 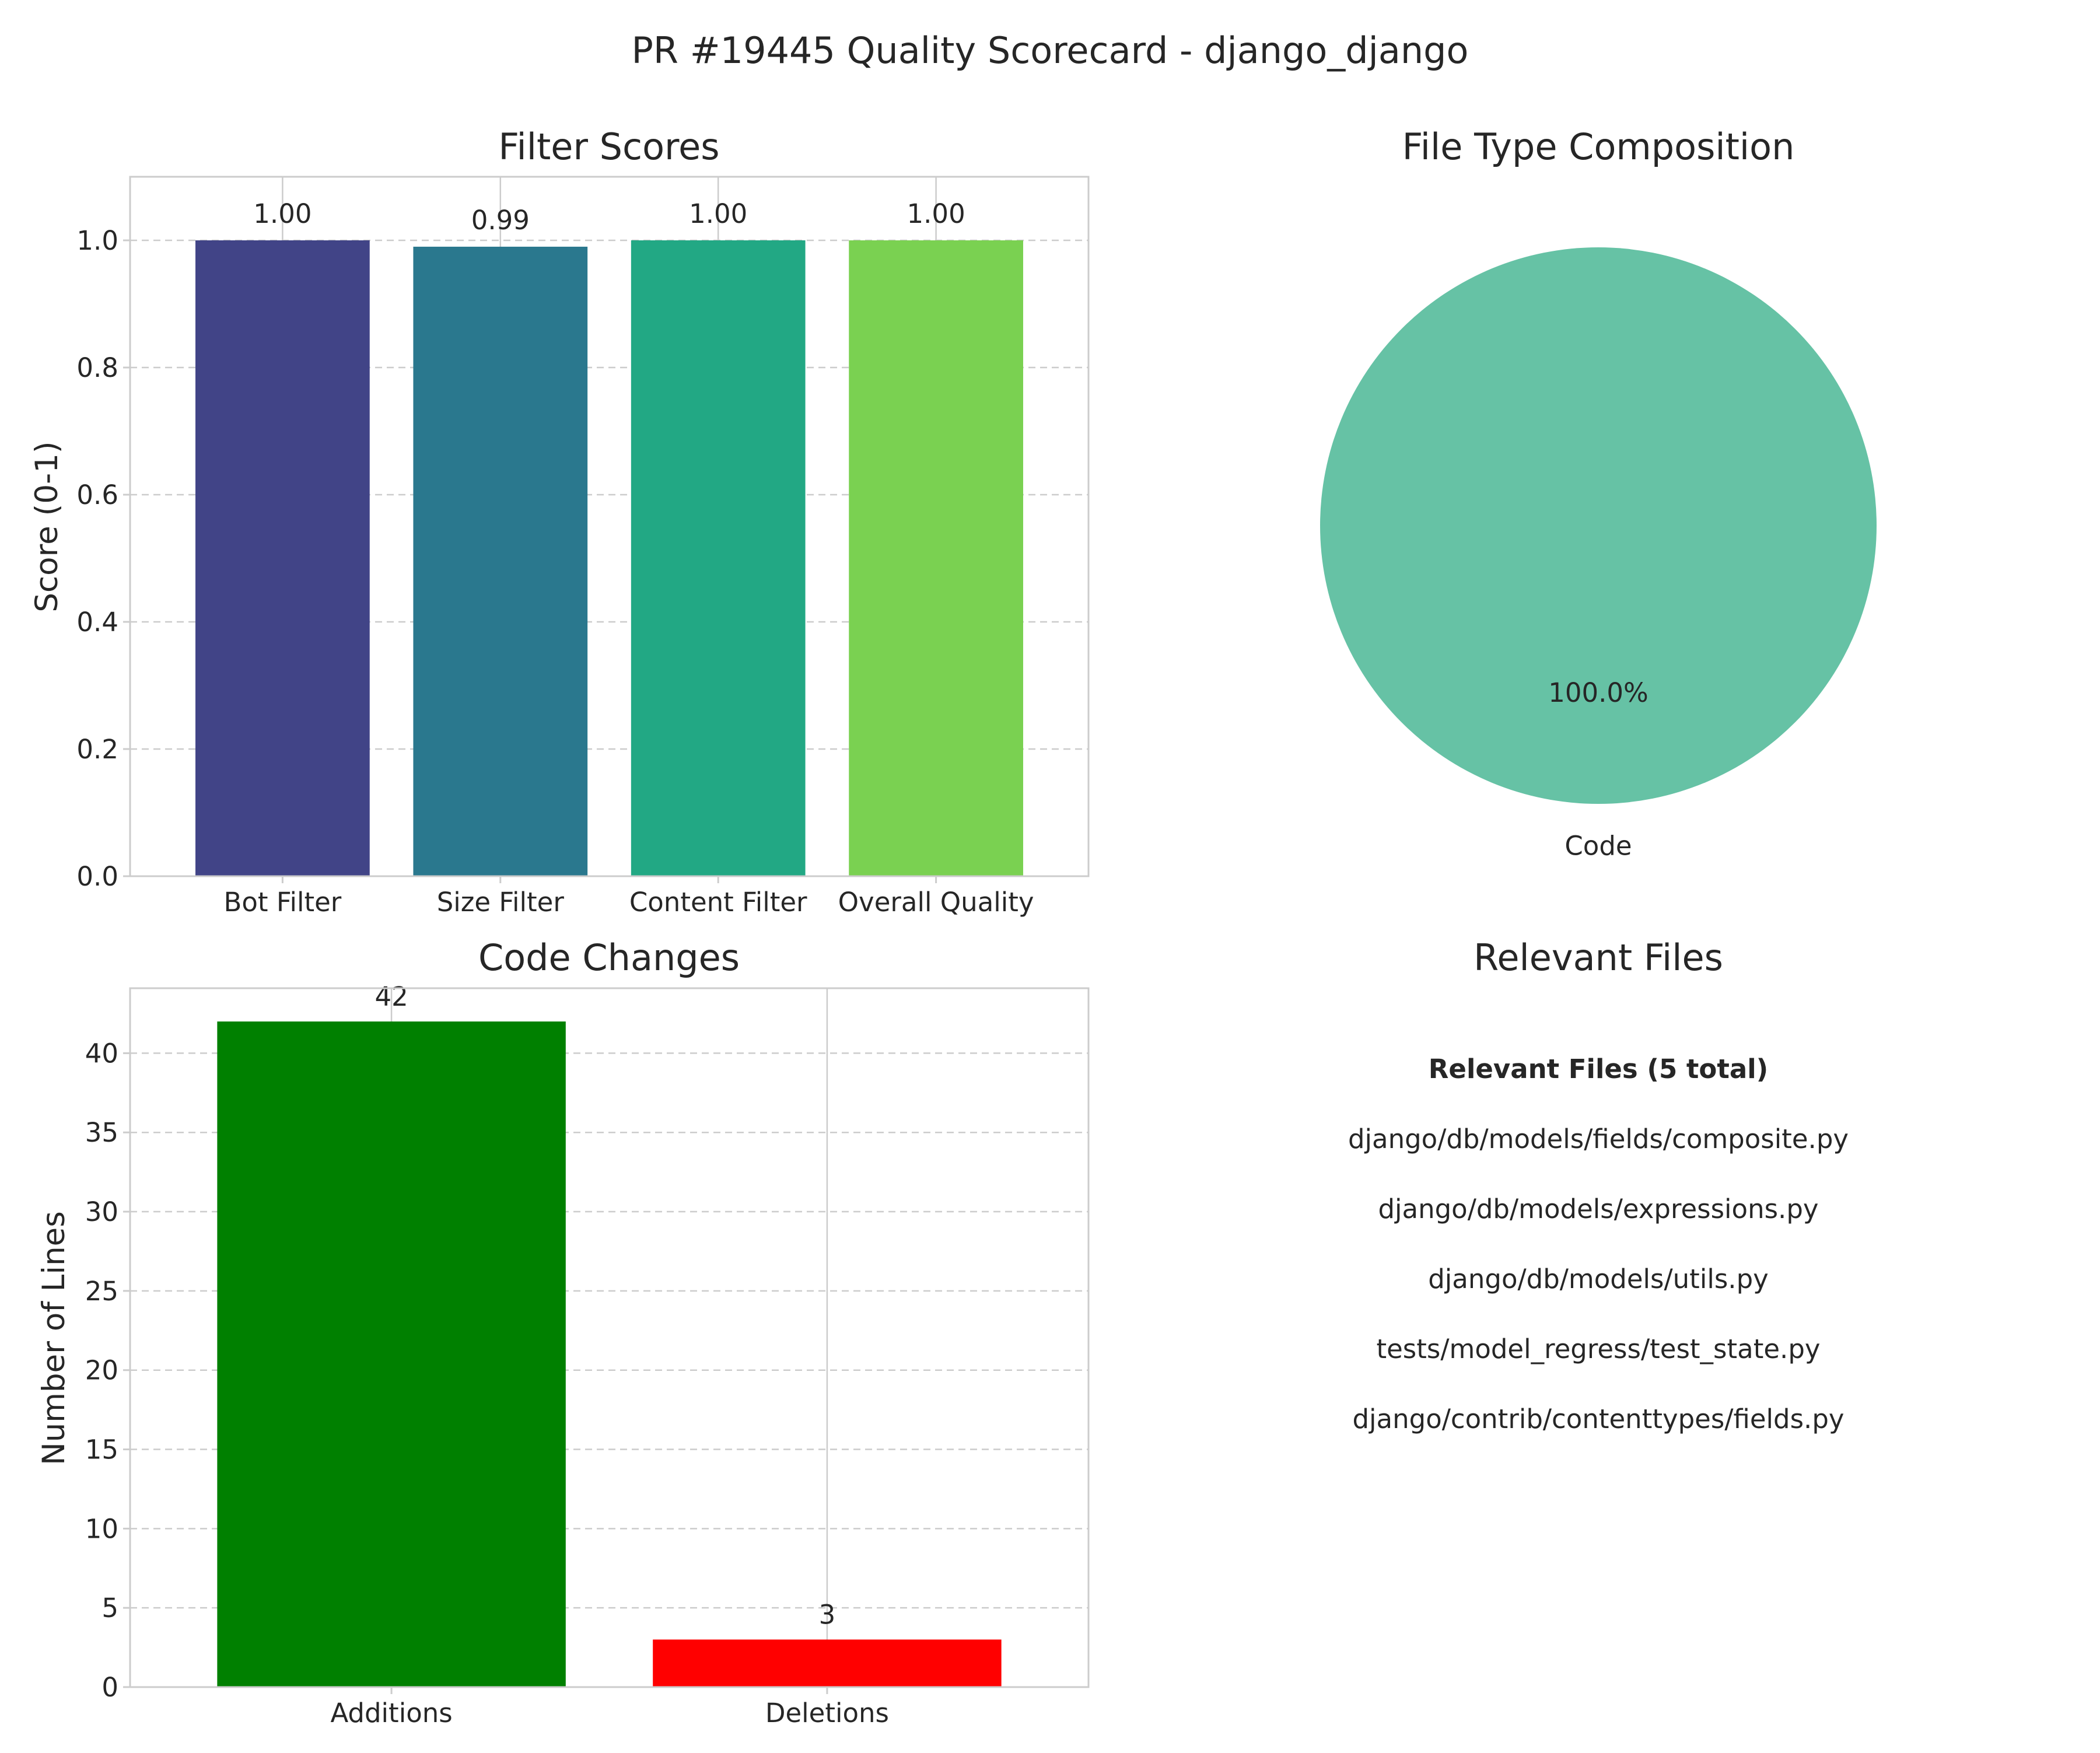 What do you see at coordinates (97, 622) in the screenshot?
I see `ytick-label: 0.4` at bounding box center [97, 622].